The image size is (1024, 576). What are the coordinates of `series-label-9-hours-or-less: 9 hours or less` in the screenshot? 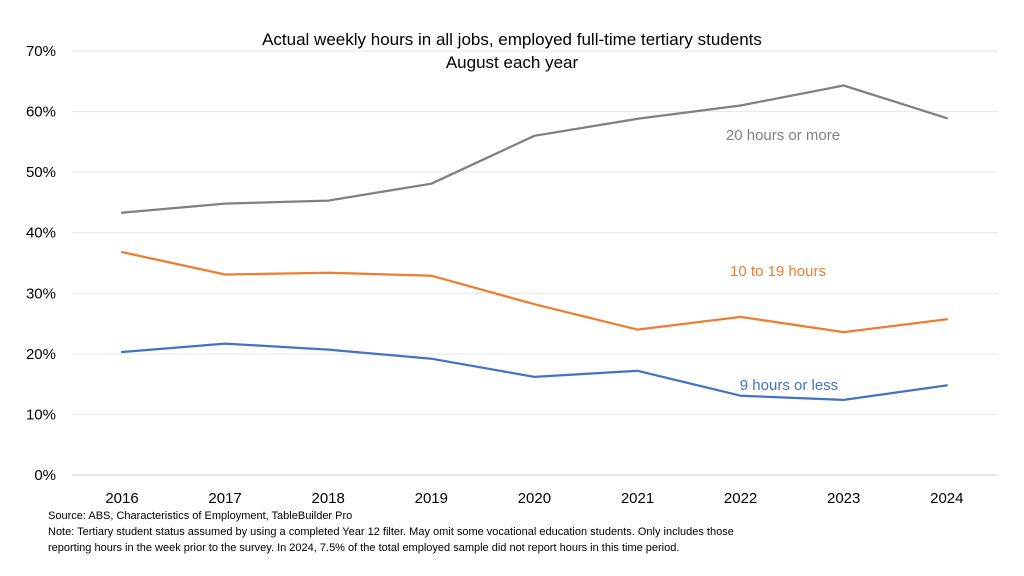 It's located at (789, 385).